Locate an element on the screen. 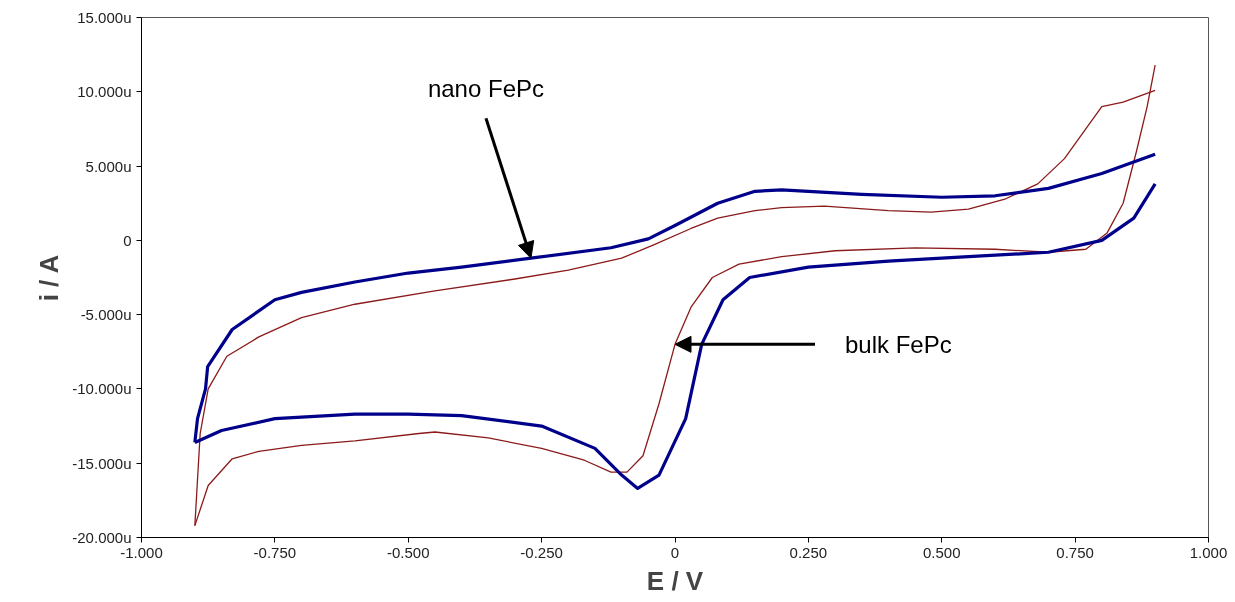 The height and width of the screenshot is (602, 1235). y-tick-label: -20.000u is located at coordinates (102, 537).